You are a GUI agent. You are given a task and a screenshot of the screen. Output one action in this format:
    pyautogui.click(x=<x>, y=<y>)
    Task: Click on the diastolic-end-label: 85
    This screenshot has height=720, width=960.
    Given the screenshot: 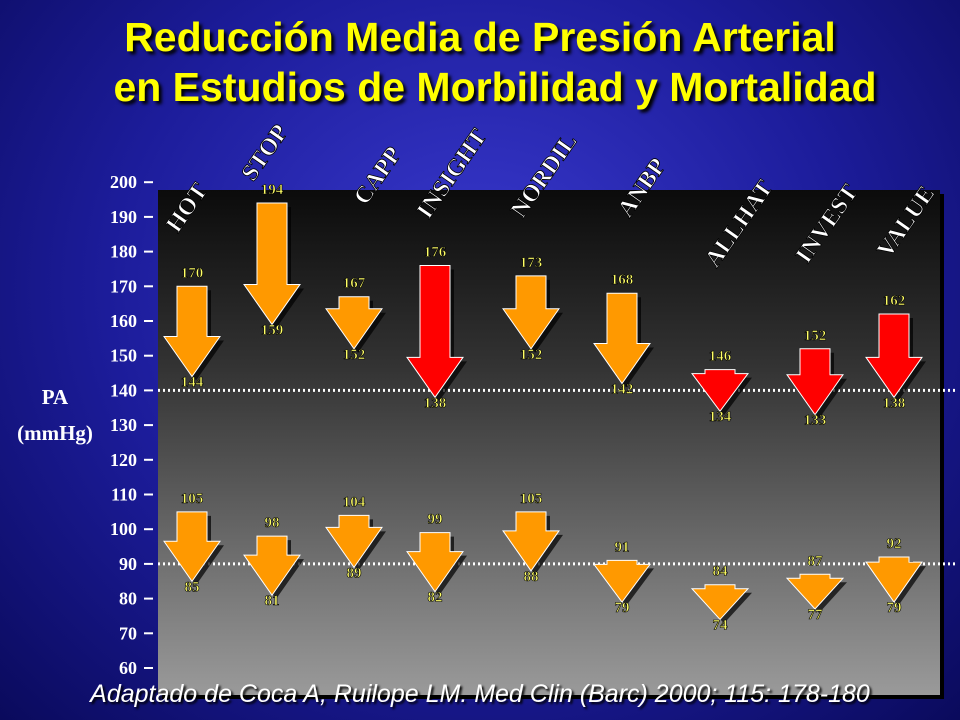 What is the action you would take?
    pyautogui.click(x=192, y=587)
    